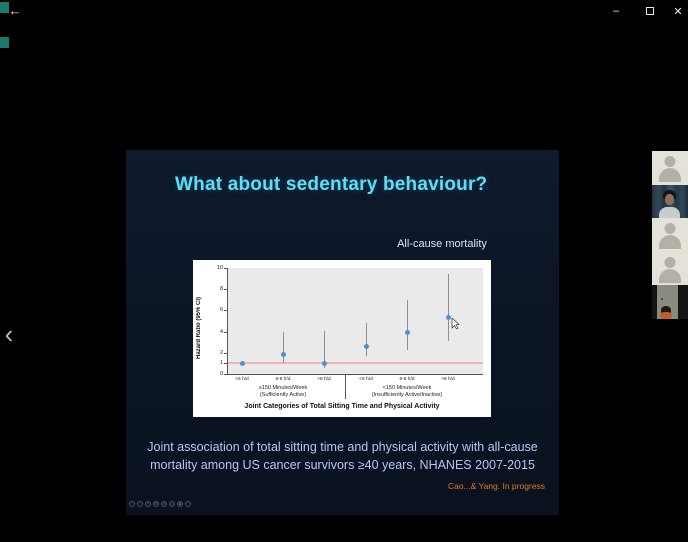  Describe the element at coordinates (221, 289) in the screenshot. I see `y-tick-label: 8` at that location.